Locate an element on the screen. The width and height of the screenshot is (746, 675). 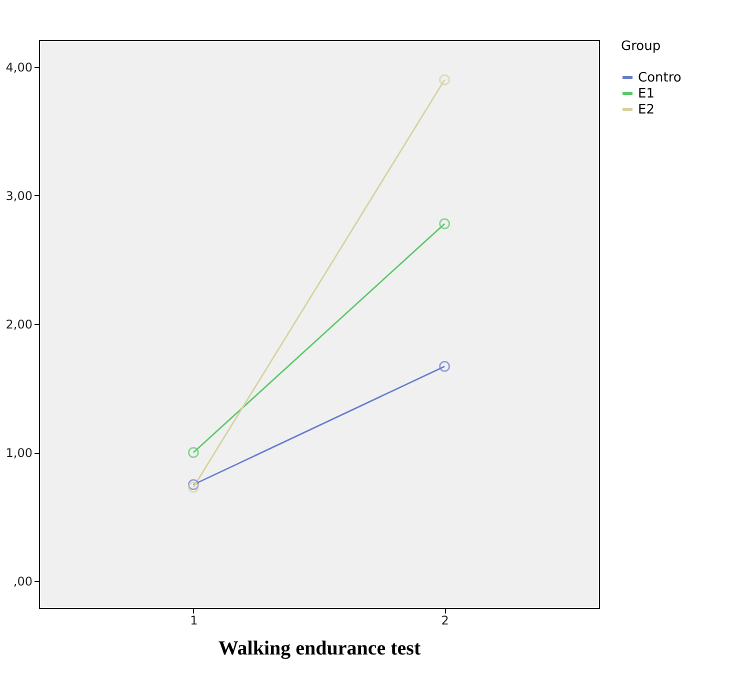
x-axis-title: Walking endurance test is located at coordinates (319, 649).